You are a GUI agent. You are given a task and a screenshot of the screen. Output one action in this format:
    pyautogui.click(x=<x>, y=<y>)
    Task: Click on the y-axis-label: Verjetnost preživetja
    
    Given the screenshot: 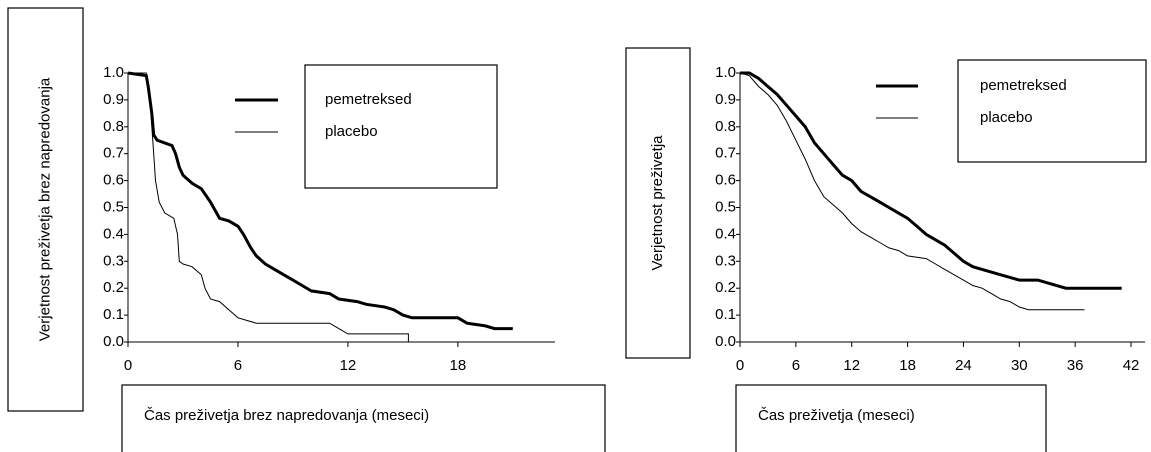 What is the action you would take?
    pyautogui.click(x=657, y=203)
    